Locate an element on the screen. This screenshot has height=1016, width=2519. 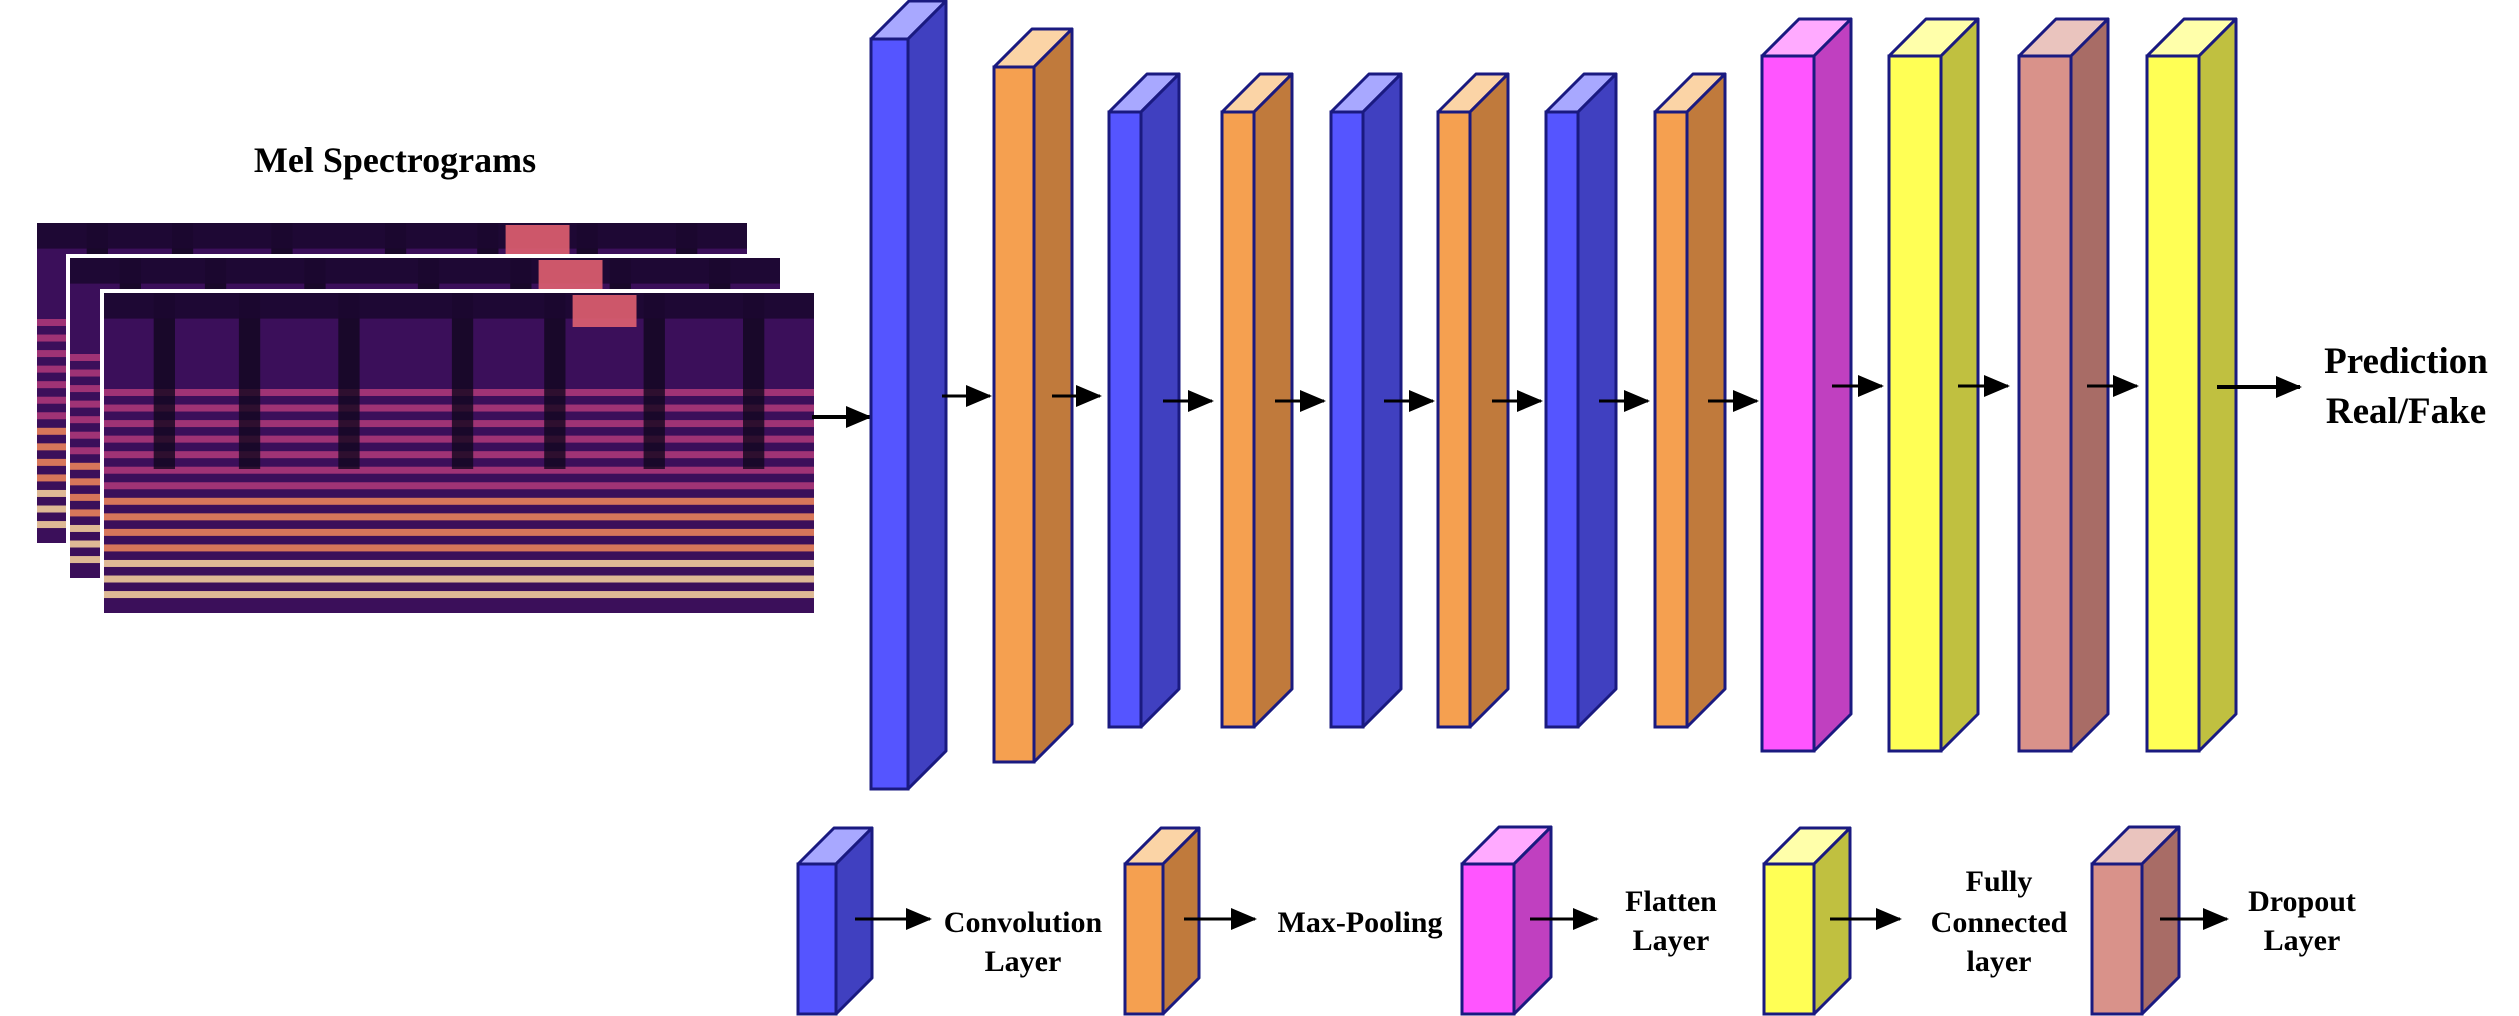
layer-12-fc-front is located at coordinates (2173, 403).